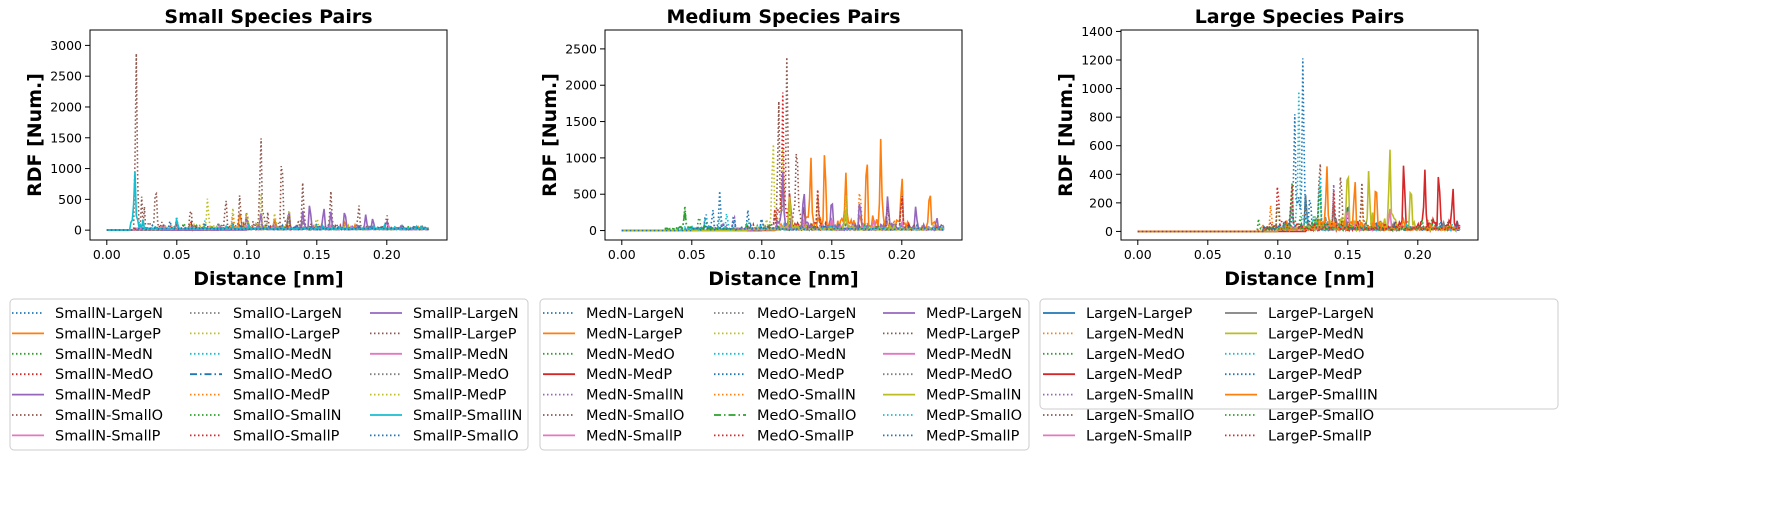 The image size is (1791, 523). I want to click on legend-entry: LargeP-MedO, so click(1316, 355).